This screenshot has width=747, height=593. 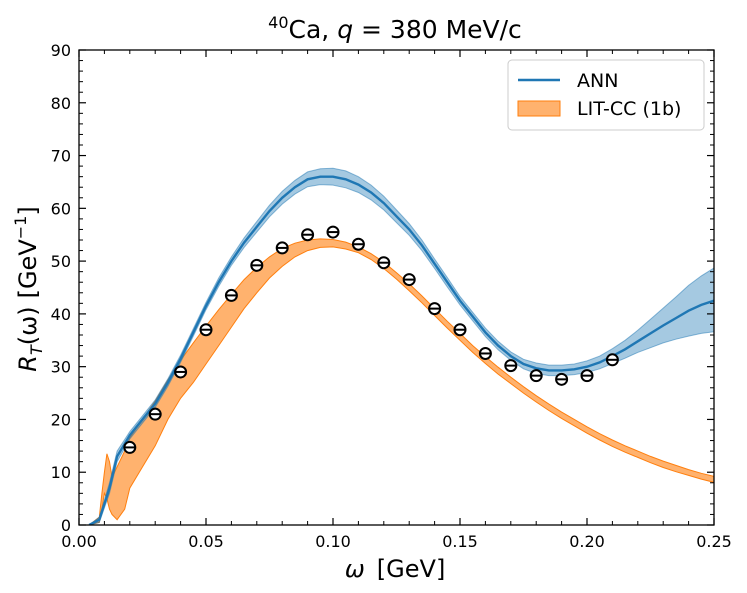 I want to click on x-tick-label: 0.25, so click(x=714, y=541).